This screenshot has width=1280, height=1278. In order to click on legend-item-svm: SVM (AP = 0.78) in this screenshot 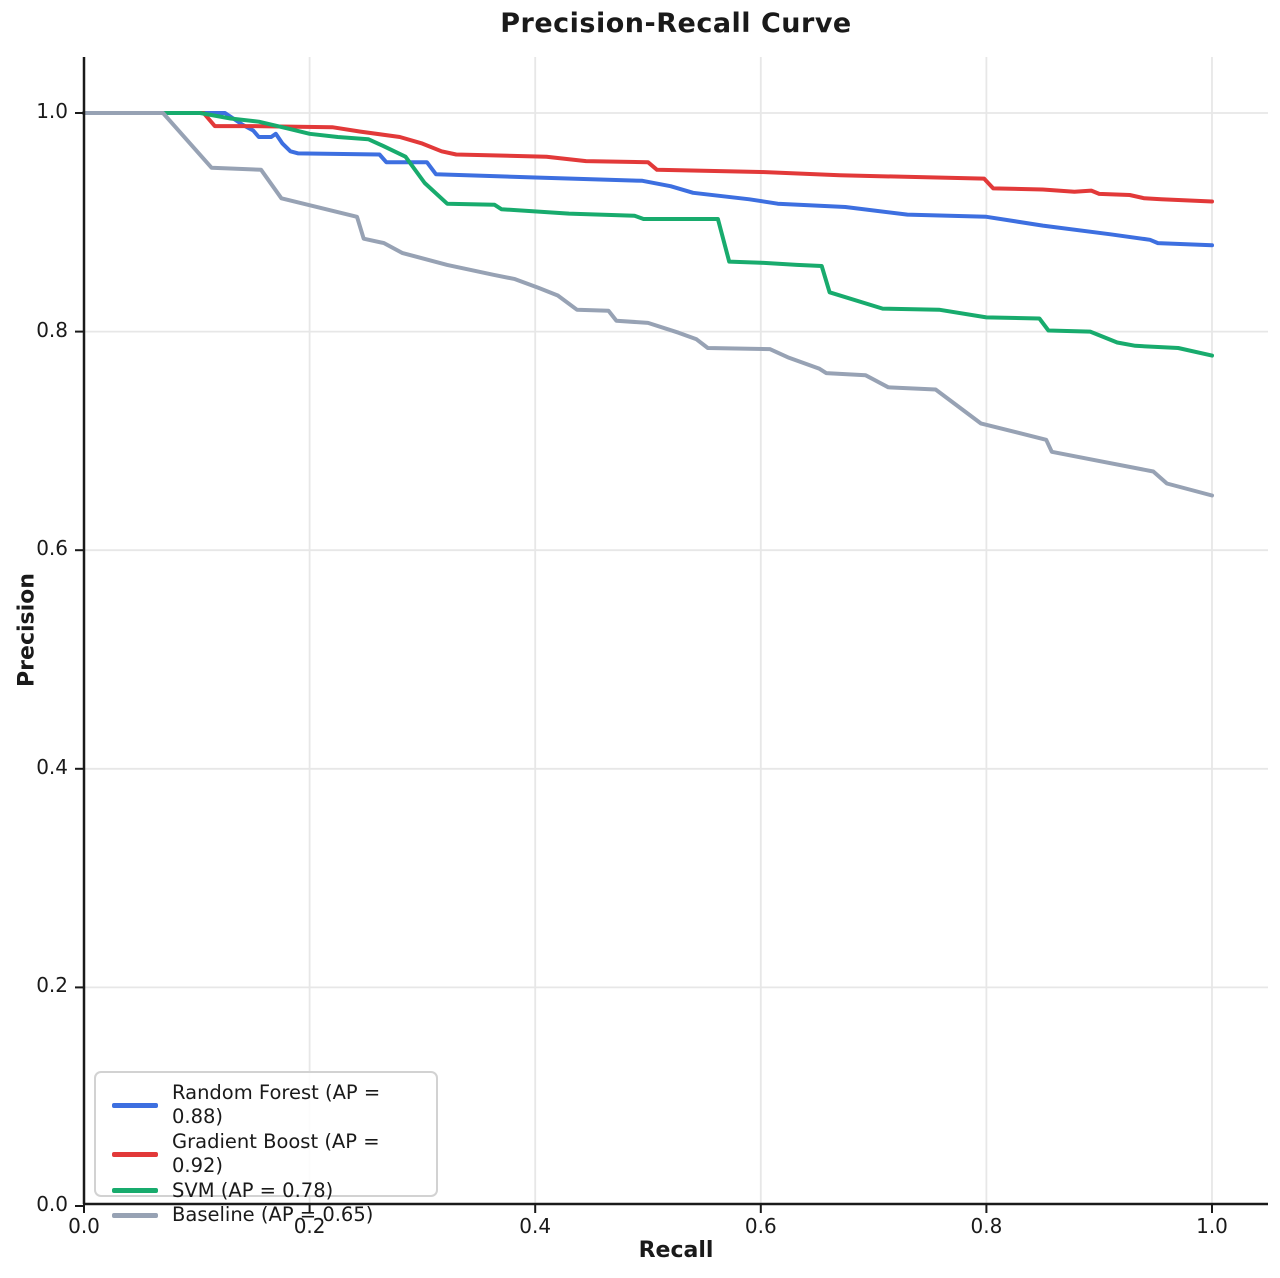, I will do `click(266, 1191)`.